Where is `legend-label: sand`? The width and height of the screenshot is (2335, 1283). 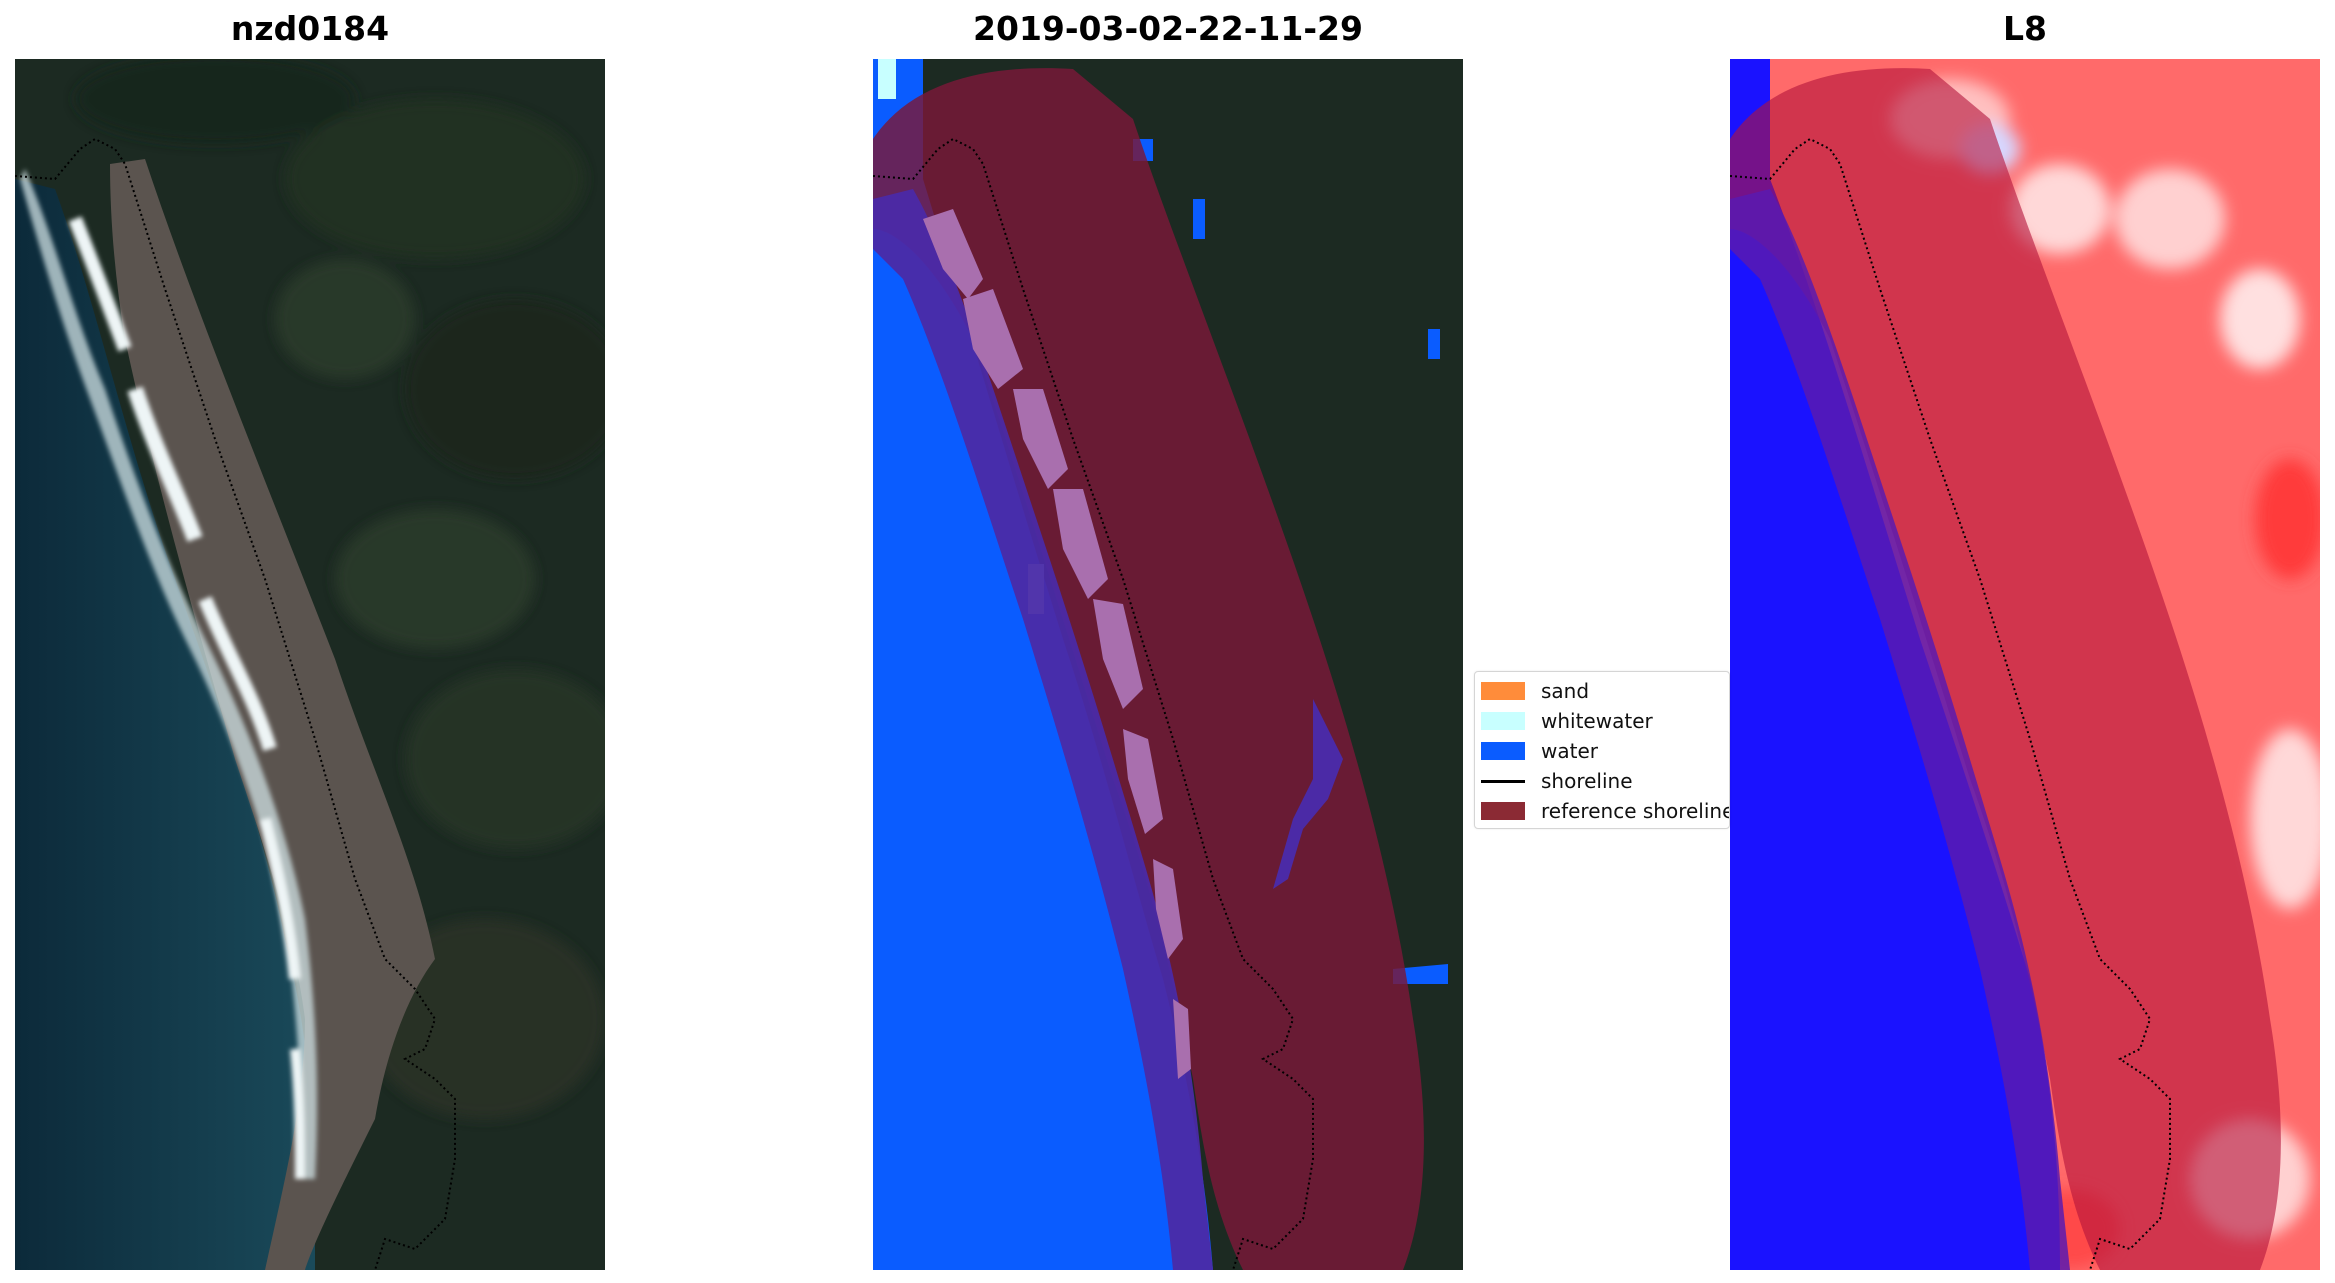 legend-label: sand is located at coordinates (1565, 691).